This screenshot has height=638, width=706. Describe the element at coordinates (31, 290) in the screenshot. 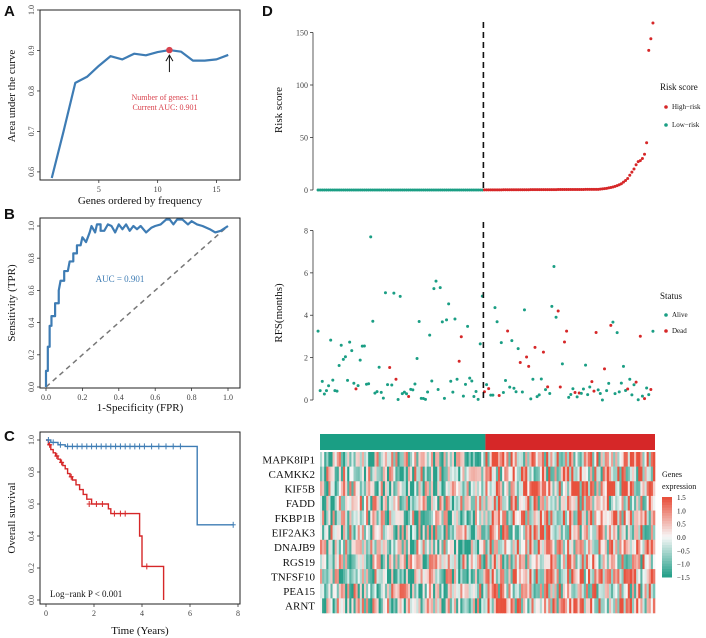

I see `ytick-label: 0.6` at that location.